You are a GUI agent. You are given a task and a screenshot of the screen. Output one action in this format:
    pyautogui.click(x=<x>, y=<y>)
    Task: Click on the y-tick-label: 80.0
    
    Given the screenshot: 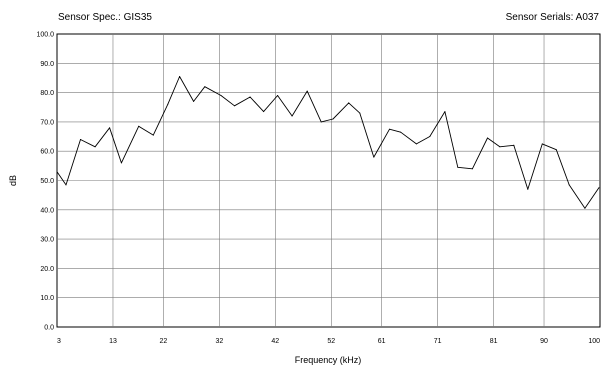 What is the action you would take?
    pyautogui.click(x=47, y=93)
    